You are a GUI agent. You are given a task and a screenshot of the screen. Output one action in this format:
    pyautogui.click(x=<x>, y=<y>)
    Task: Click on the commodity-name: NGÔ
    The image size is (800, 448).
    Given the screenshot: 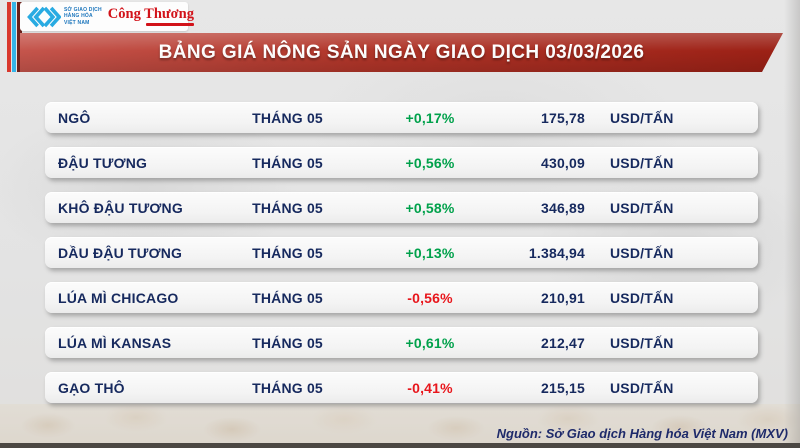 What is the action you would take?
    pyautogui.click(x=74, y=117)
    